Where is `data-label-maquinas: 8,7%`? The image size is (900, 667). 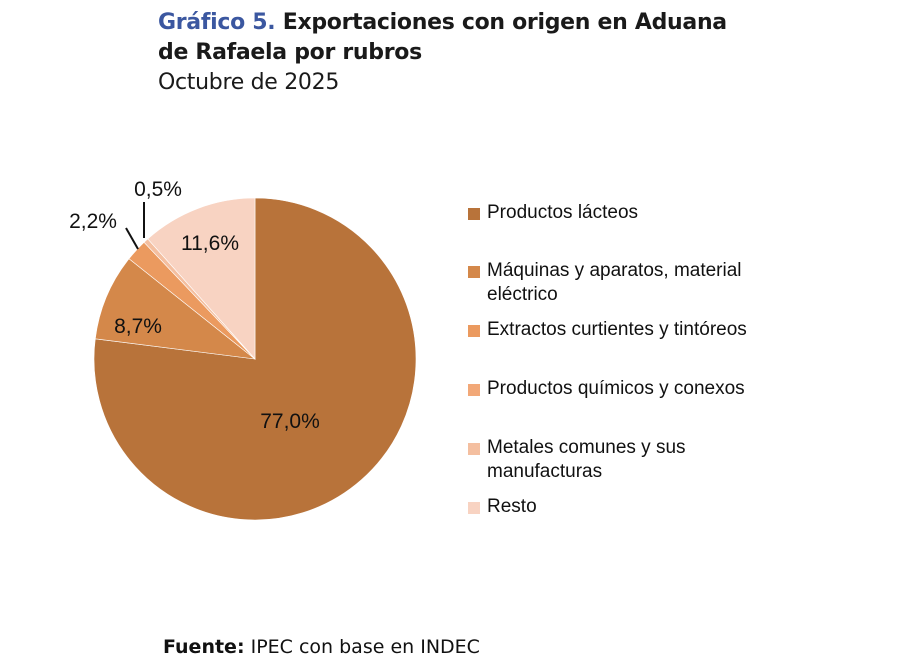
data-label-maquinas: 8,7% is located at coordinates (138, 326).